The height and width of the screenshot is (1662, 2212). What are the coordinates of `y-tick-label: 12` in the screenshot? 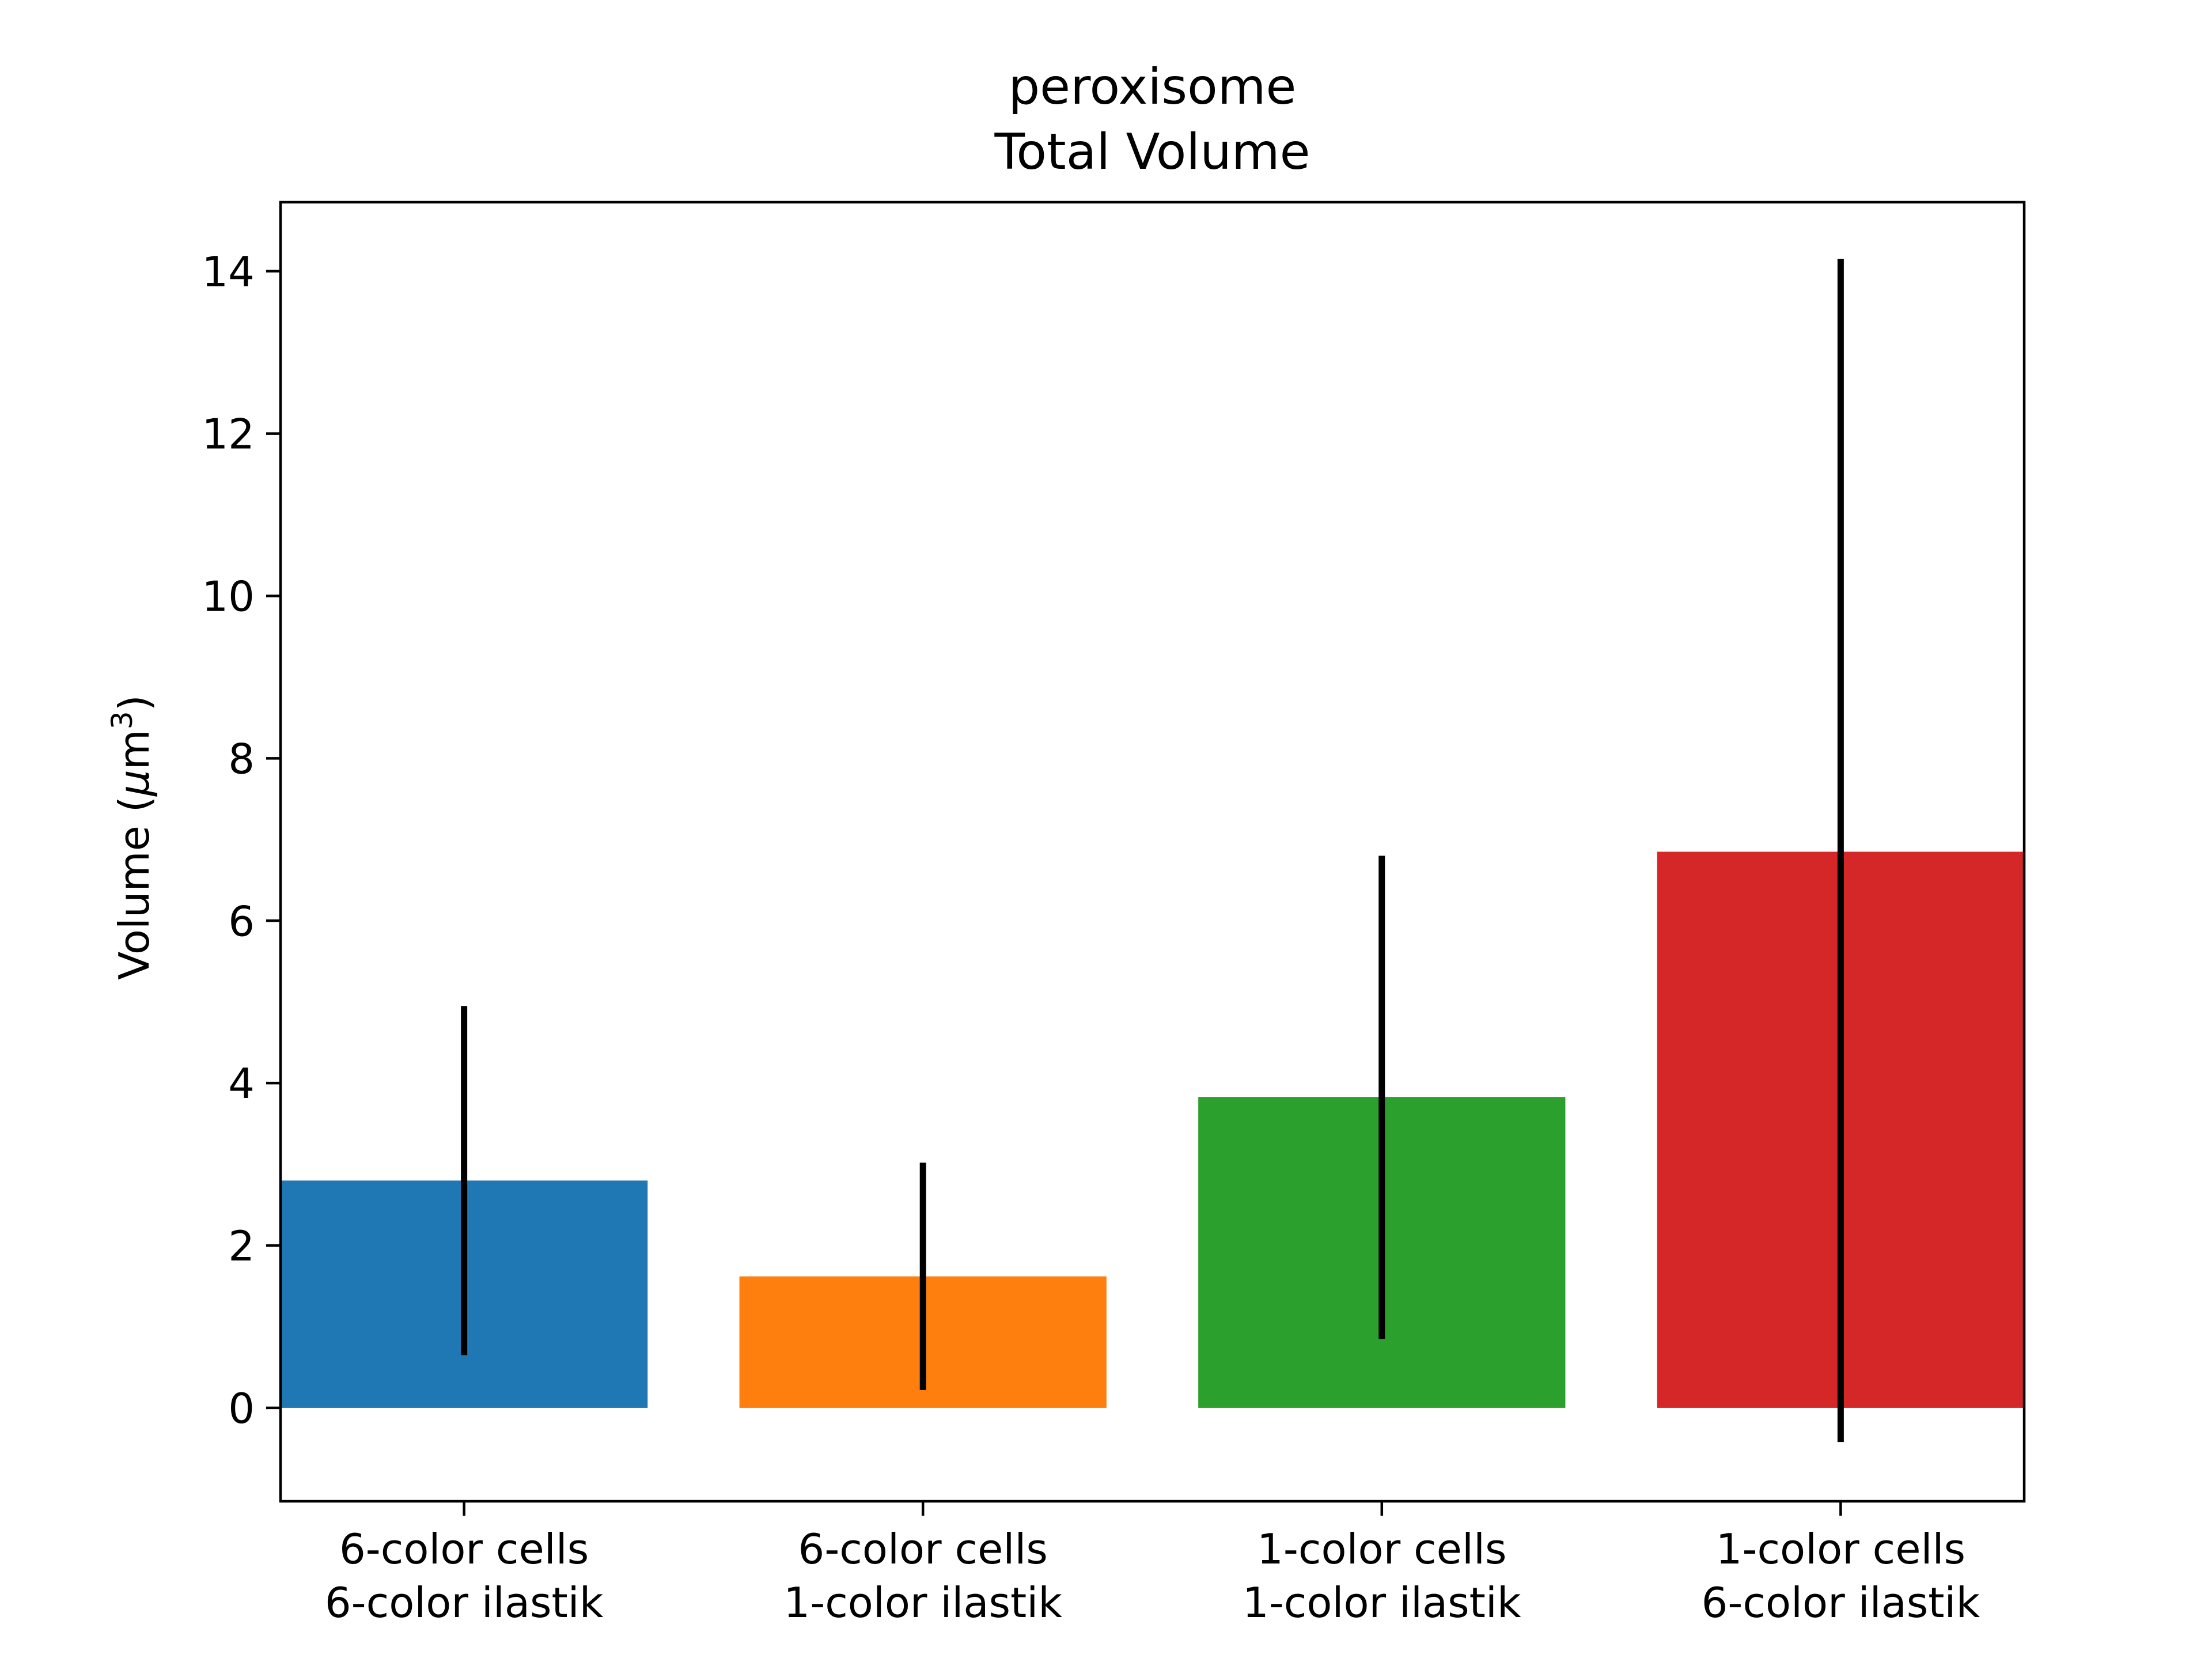 It's located at (228, 435).